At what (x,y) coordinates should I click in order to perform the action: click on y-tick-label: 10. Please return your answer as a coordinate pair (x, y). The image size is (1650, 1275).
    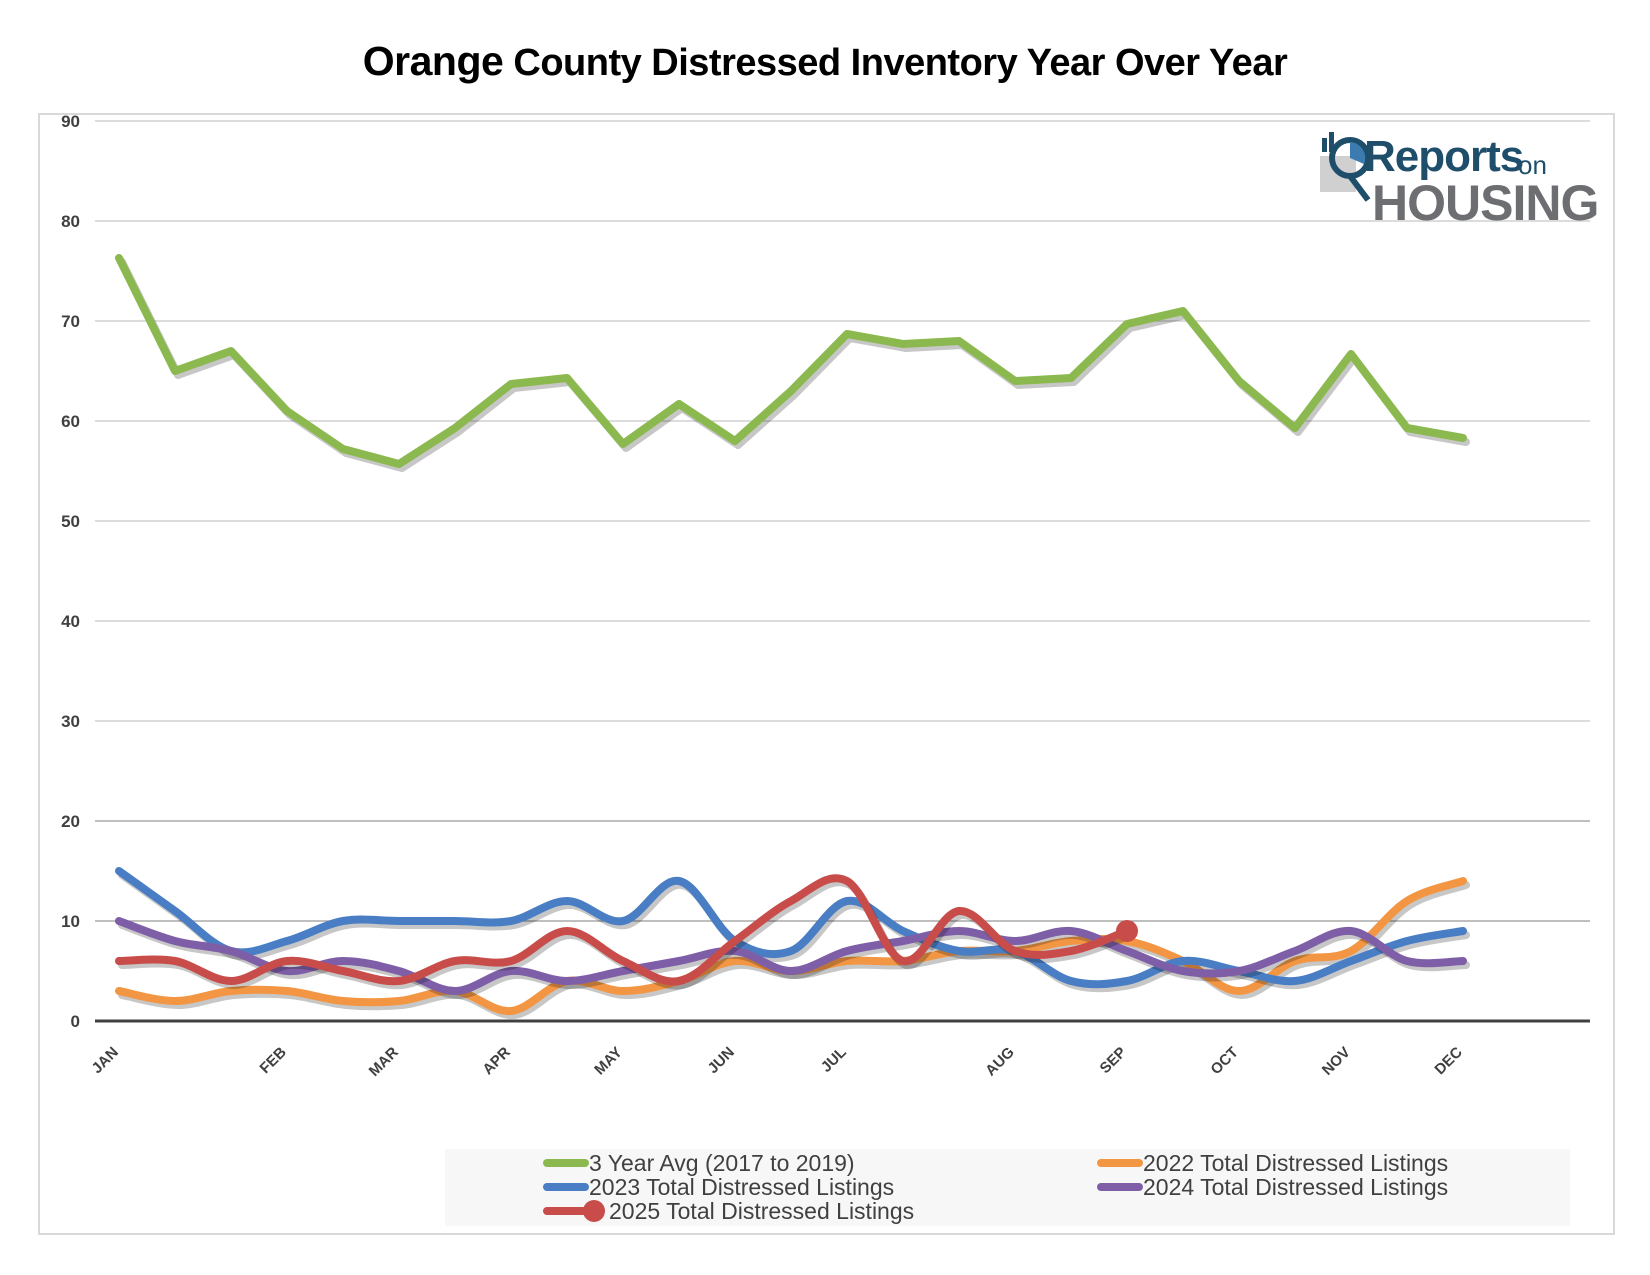
    Looking at the image, I should click on (70, 921).